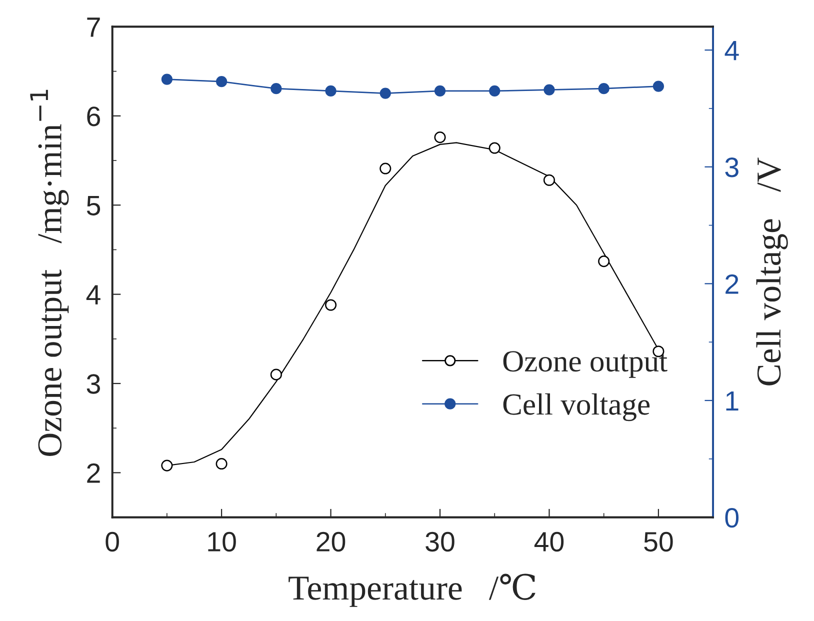  What do you see at coordinates (93, 294) in the screenshot?
I see `y-tick-label: 4` at bounding box center [93, 294].